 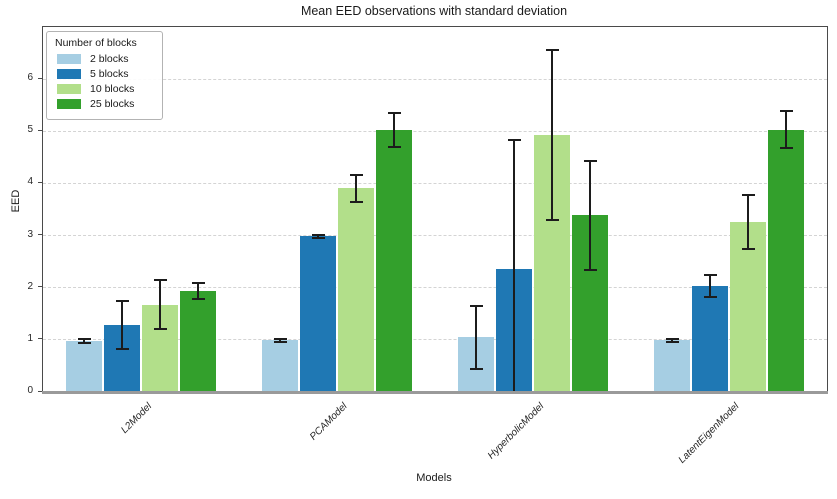 I want to click on legend-item: 10 blocks, so click(x=106, y=89).